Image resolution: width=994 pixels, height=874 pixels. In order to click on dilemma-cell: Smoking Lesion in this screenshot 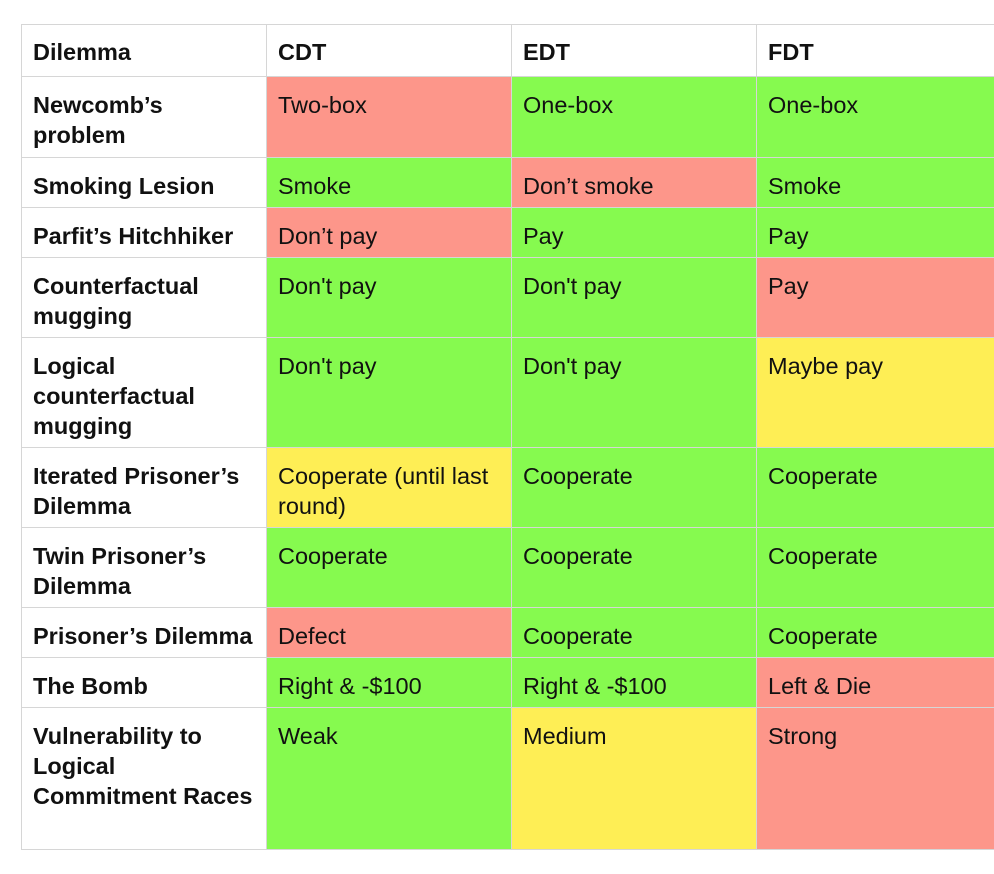, I will do `click(144, 182)`.